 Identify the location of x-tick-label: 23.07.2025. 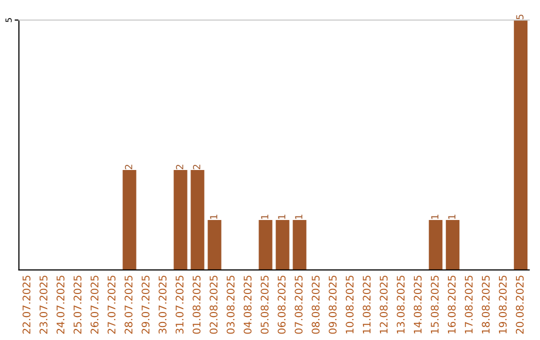
(44, 305).